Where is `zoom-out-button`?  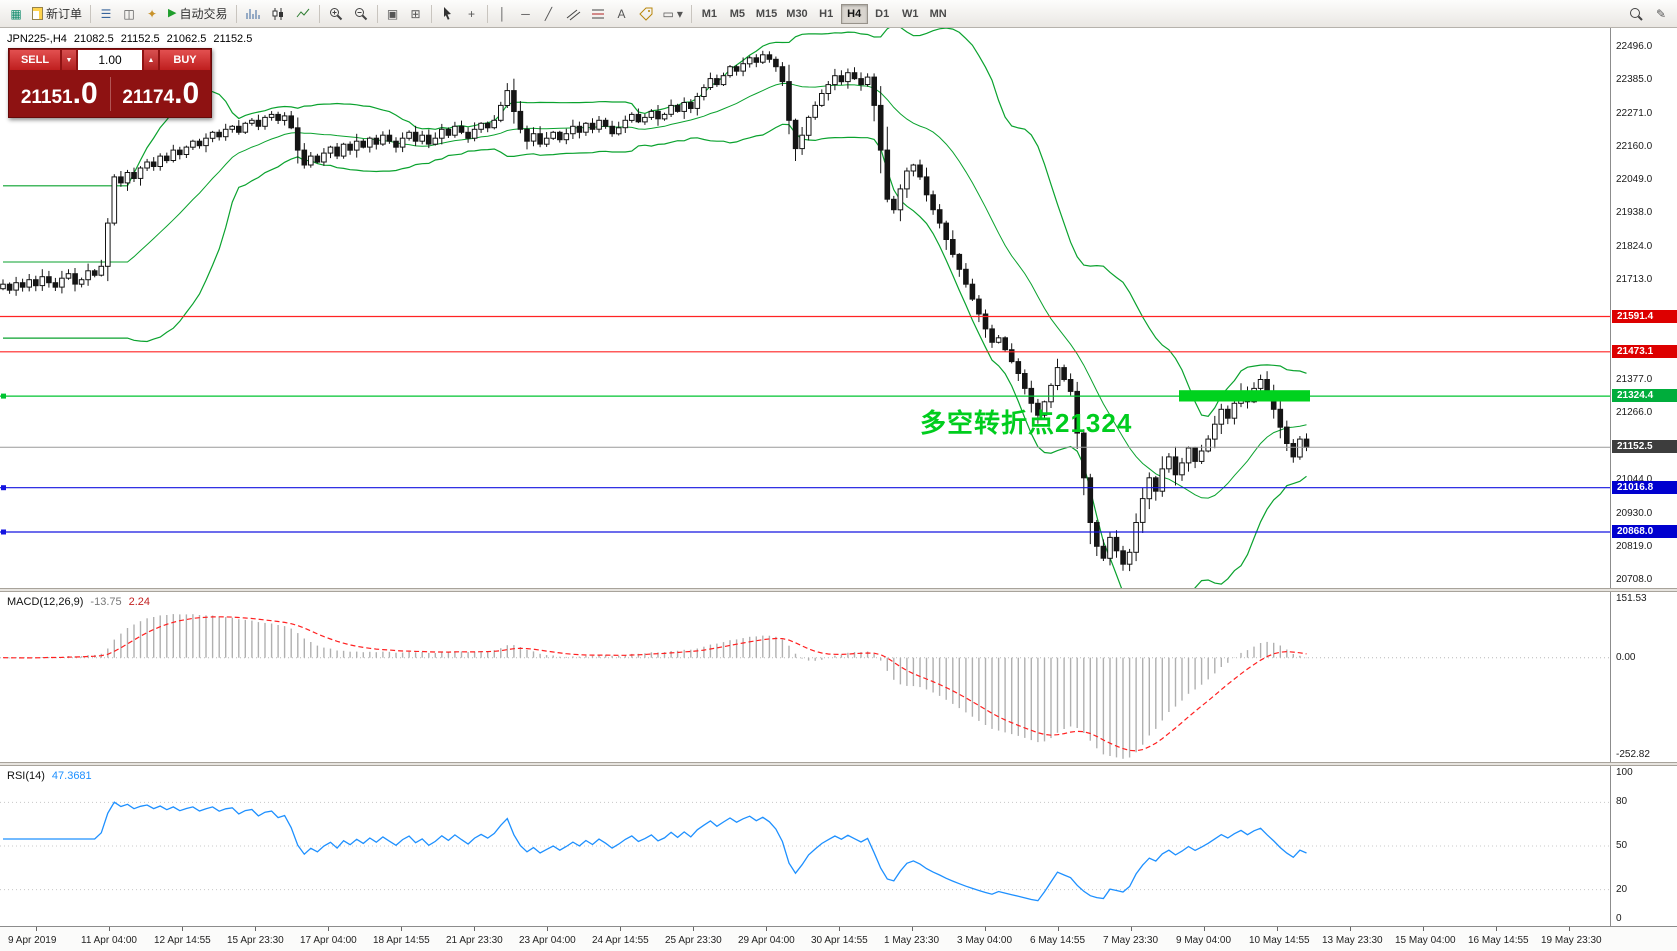 zoom-out-button is located at coordinates (361, 14).